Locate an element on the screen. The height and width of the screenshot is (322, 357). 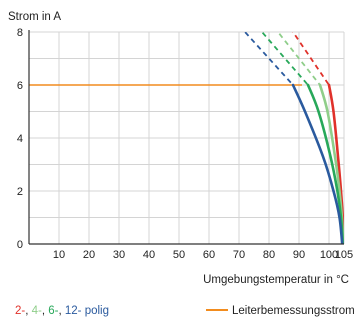
y-tick-8: 8 is located at coordinates (20, 33).